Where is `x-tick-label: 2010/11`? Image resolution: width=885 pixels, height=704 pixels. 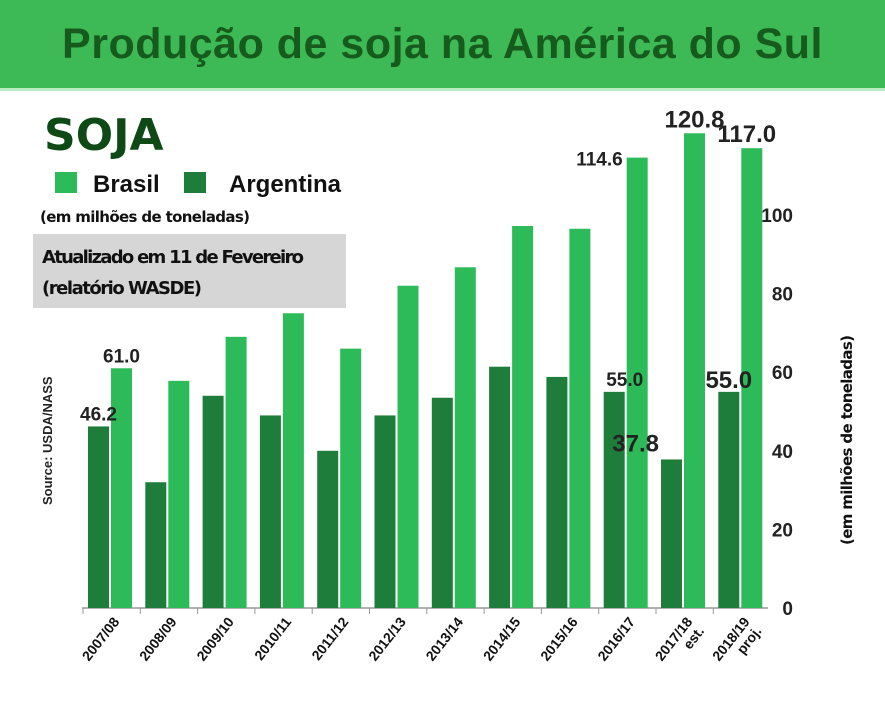
x-tick-label: 2010/11 is located at coordinates (272, 638).